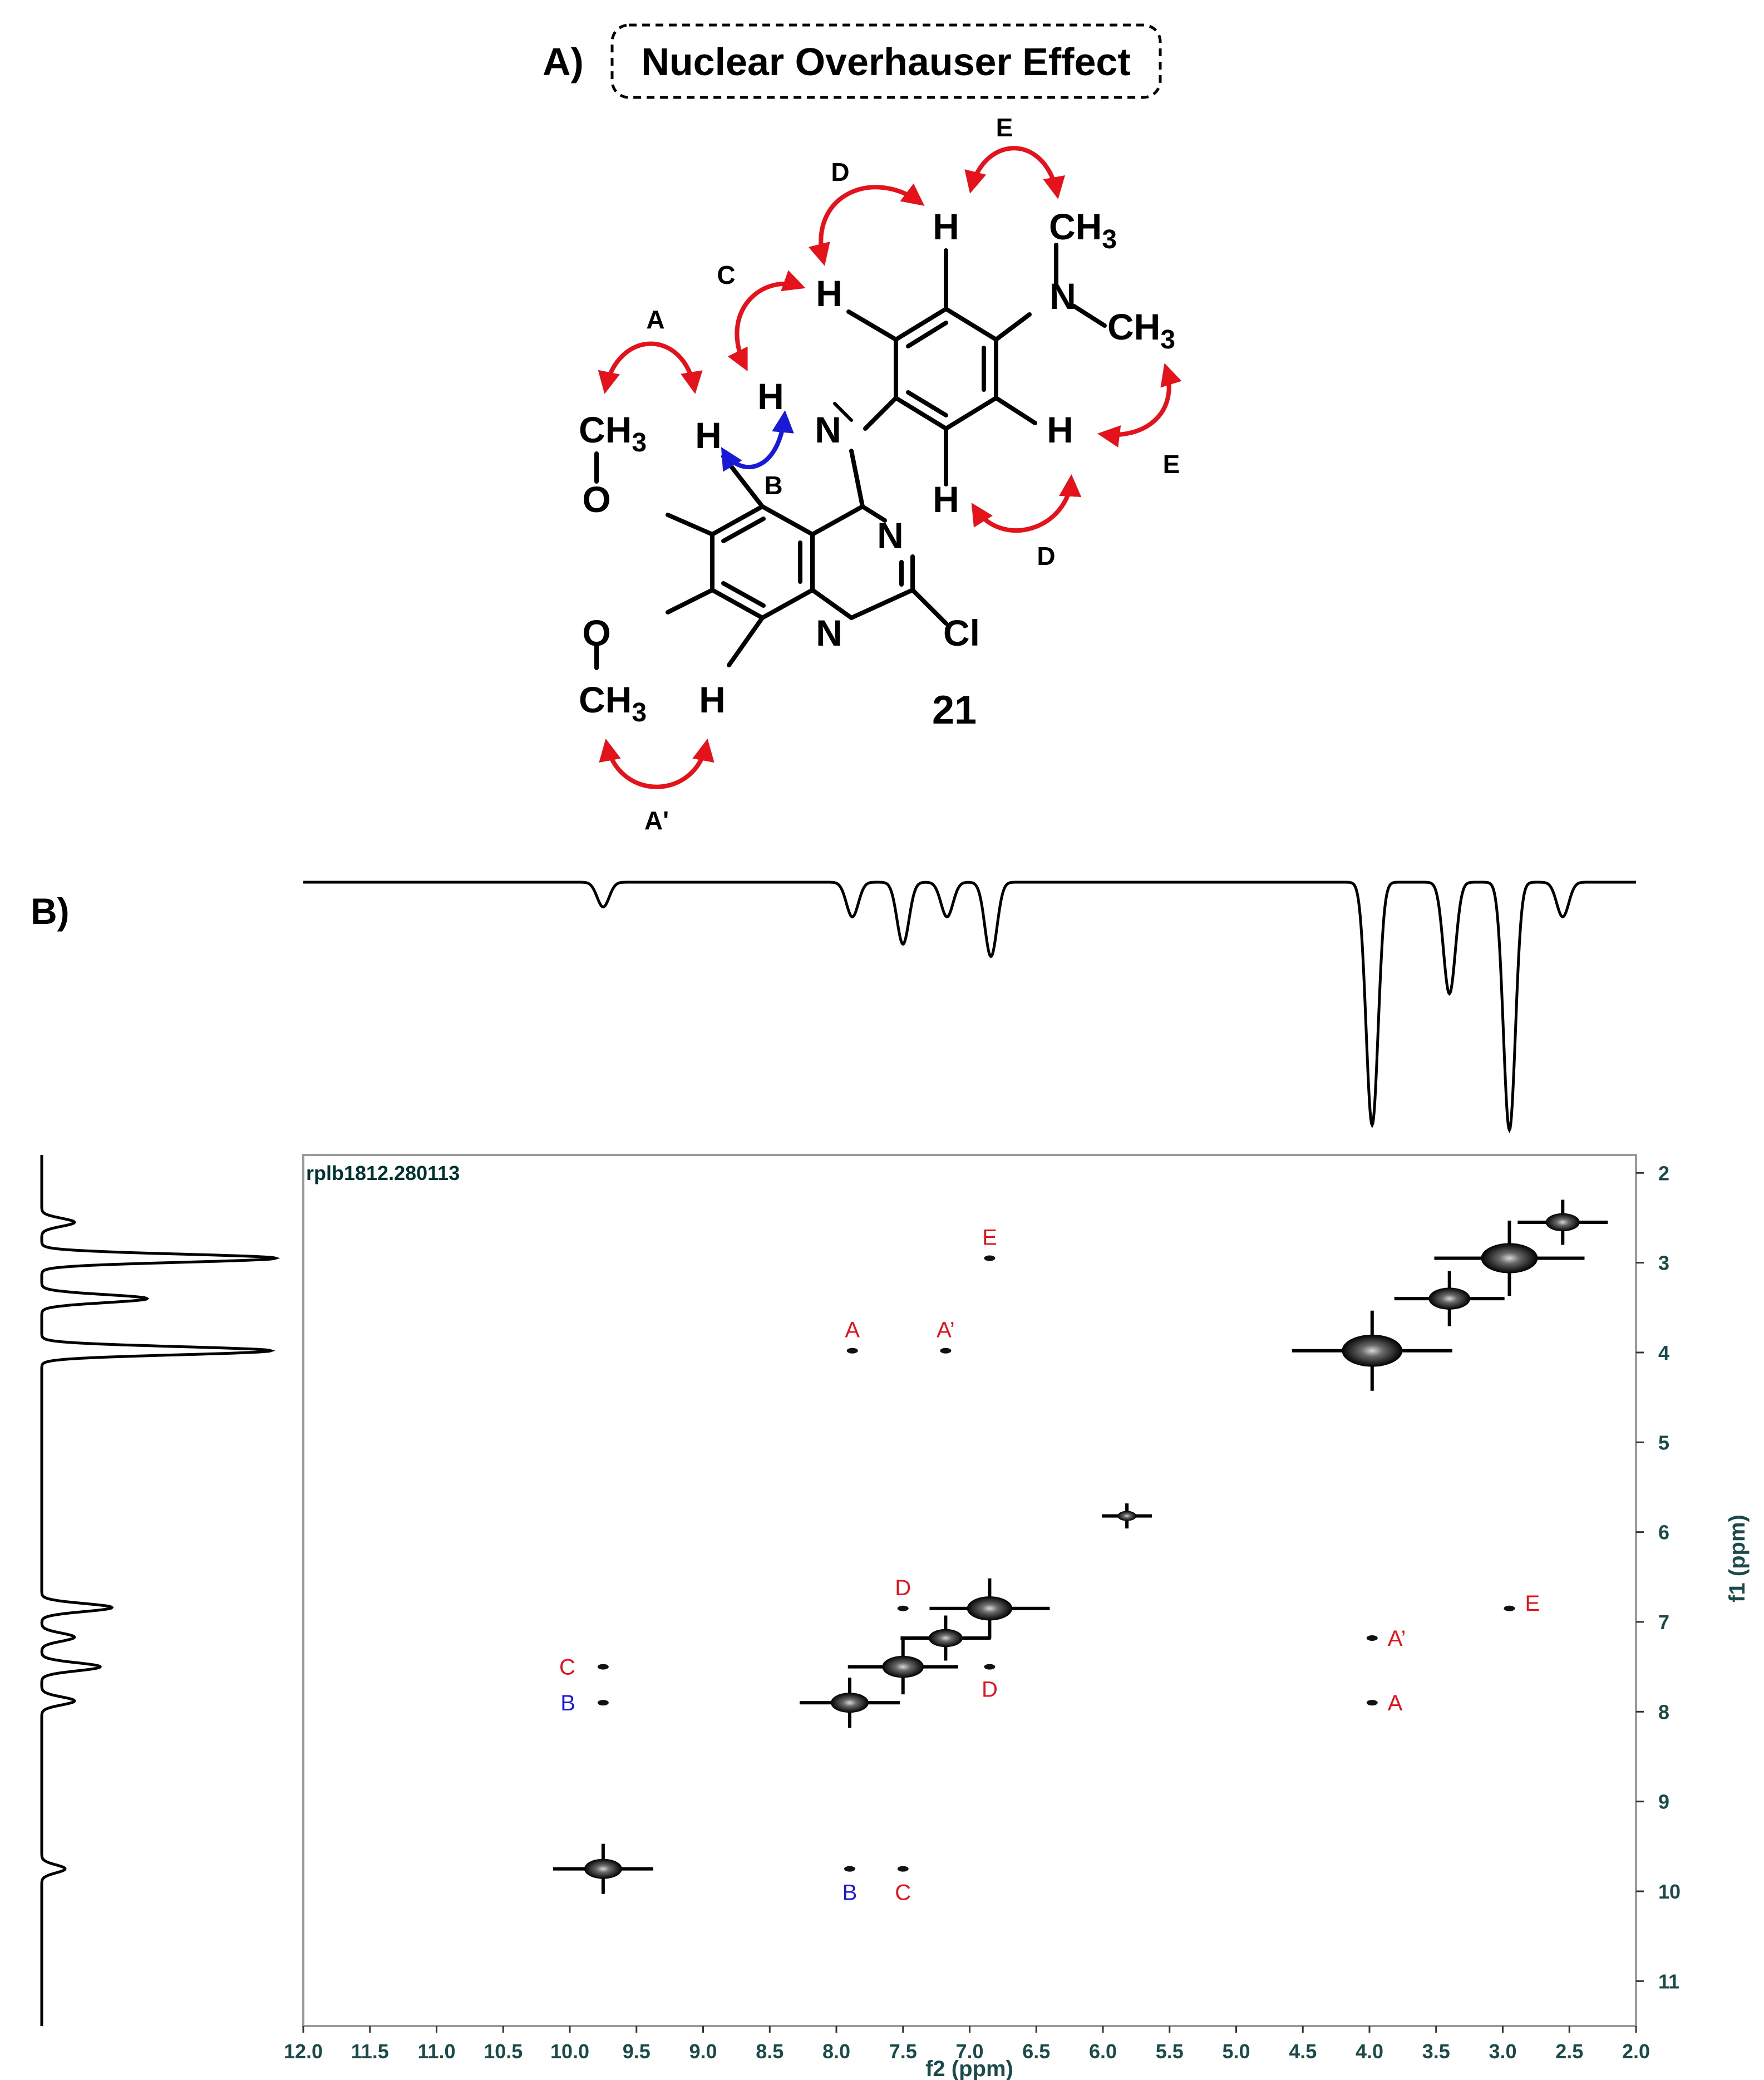 The height and width of the screenshot is (2080, 1764). What do you see at coordinates (1669, 1891) in the screenshot?
I see `y-tick-label: 10` at bounding box center [1669, 1891].